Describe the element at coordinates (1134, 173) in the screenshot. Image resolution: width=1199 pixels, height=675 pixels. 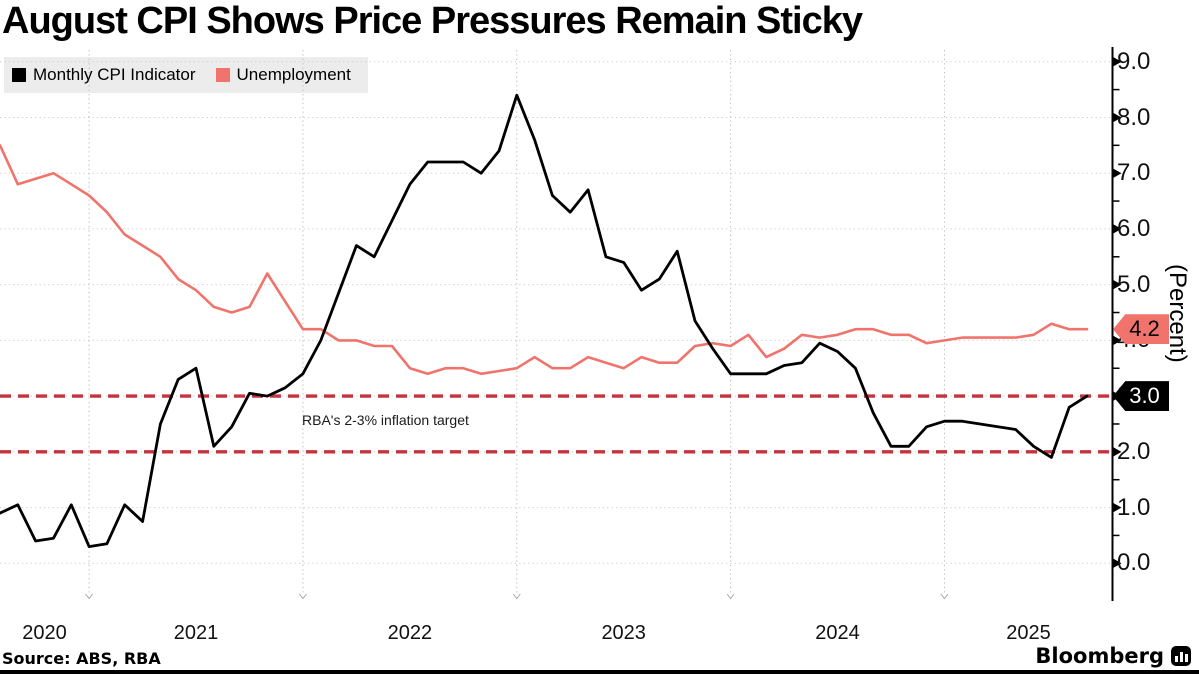
I see `y-axis-tick-label: 7.0` at that location.